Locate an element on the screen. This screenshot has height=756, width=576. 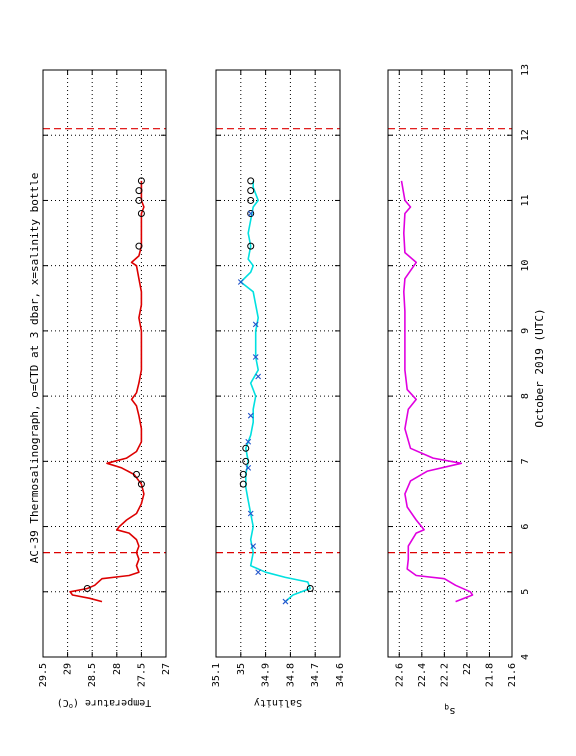
tick-label-value: 27.5 is located at coordinates (141, 675).